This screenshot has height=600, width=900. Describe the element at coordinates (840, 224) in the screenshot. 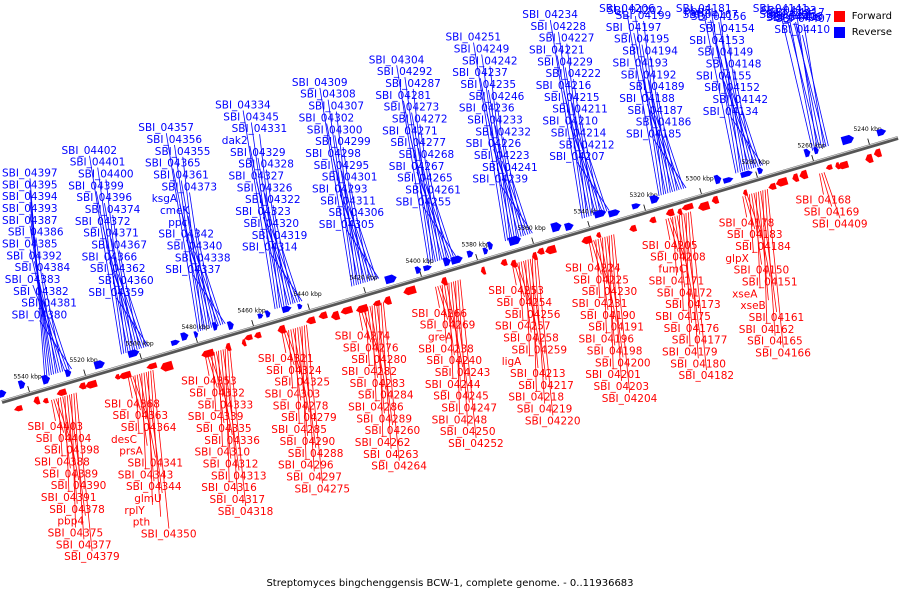

I see `gene-label: SBI_04409` at that location.